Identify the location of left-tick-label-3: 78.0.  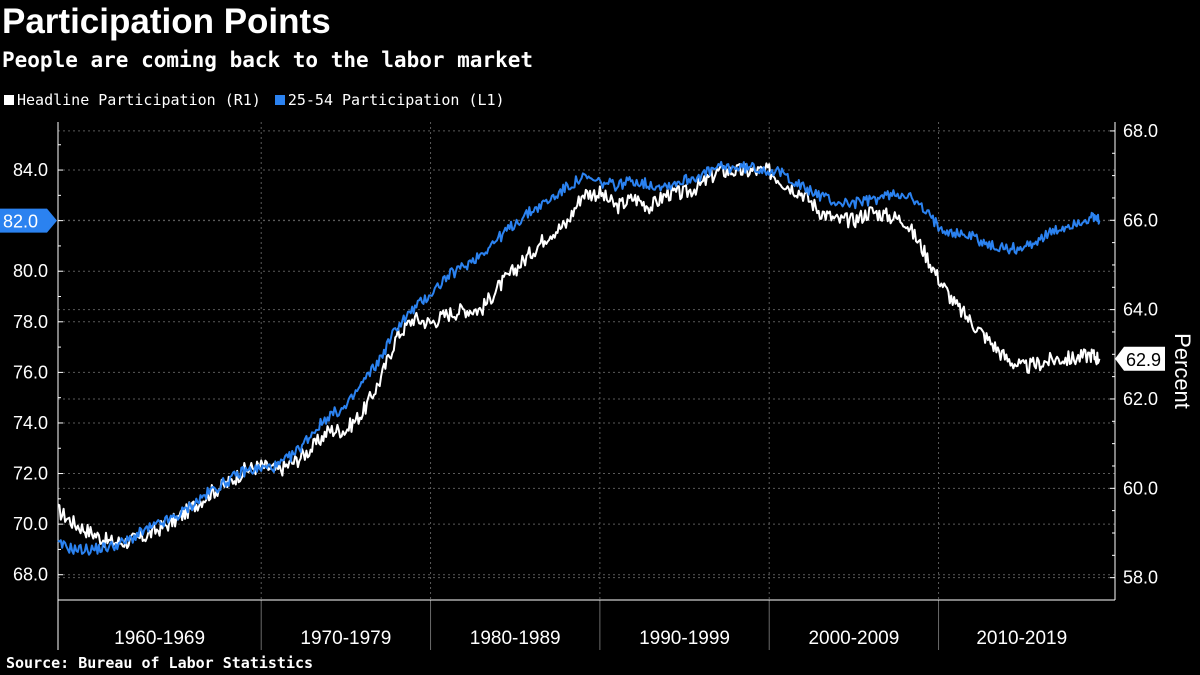
(30, 322).